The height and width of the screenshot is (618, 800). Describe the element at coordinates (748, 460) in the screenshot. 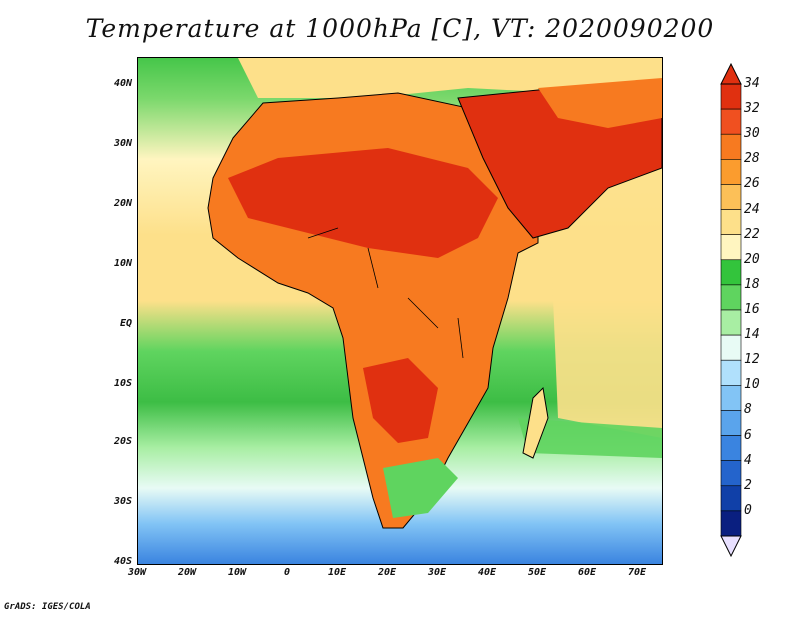

I see `colorbar-label: 4` at that location.